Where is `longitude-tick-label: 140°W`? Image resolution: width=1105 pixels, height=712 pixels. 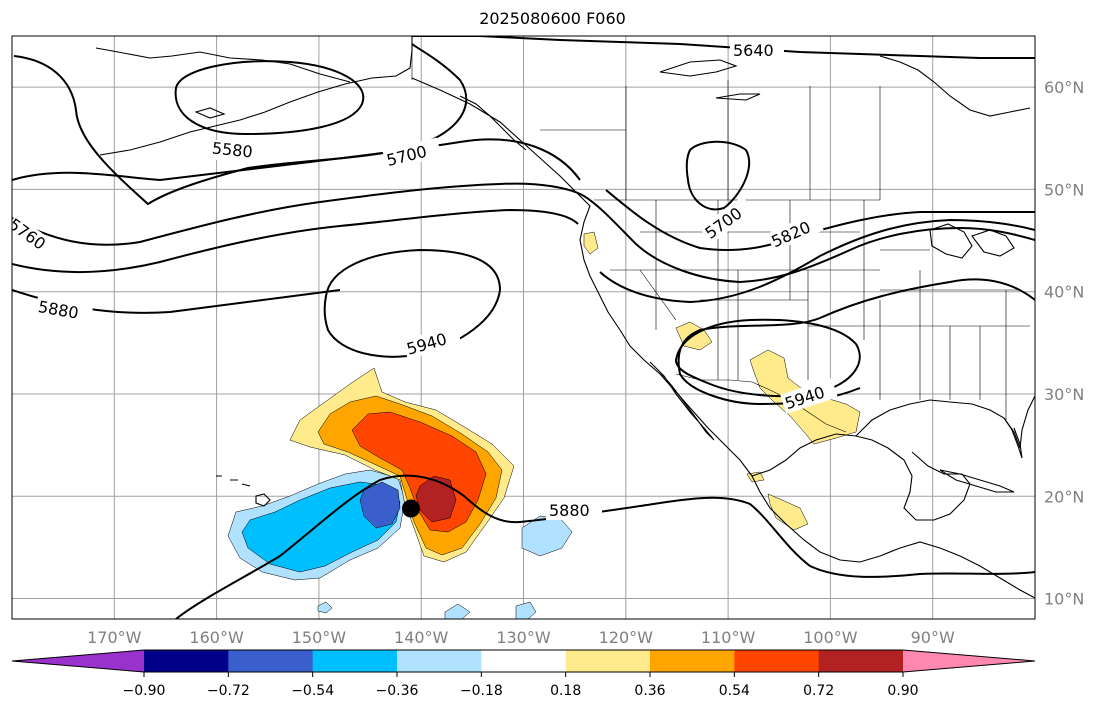
longitude-tick-label: 140°W is located at coordinates (421, 637).